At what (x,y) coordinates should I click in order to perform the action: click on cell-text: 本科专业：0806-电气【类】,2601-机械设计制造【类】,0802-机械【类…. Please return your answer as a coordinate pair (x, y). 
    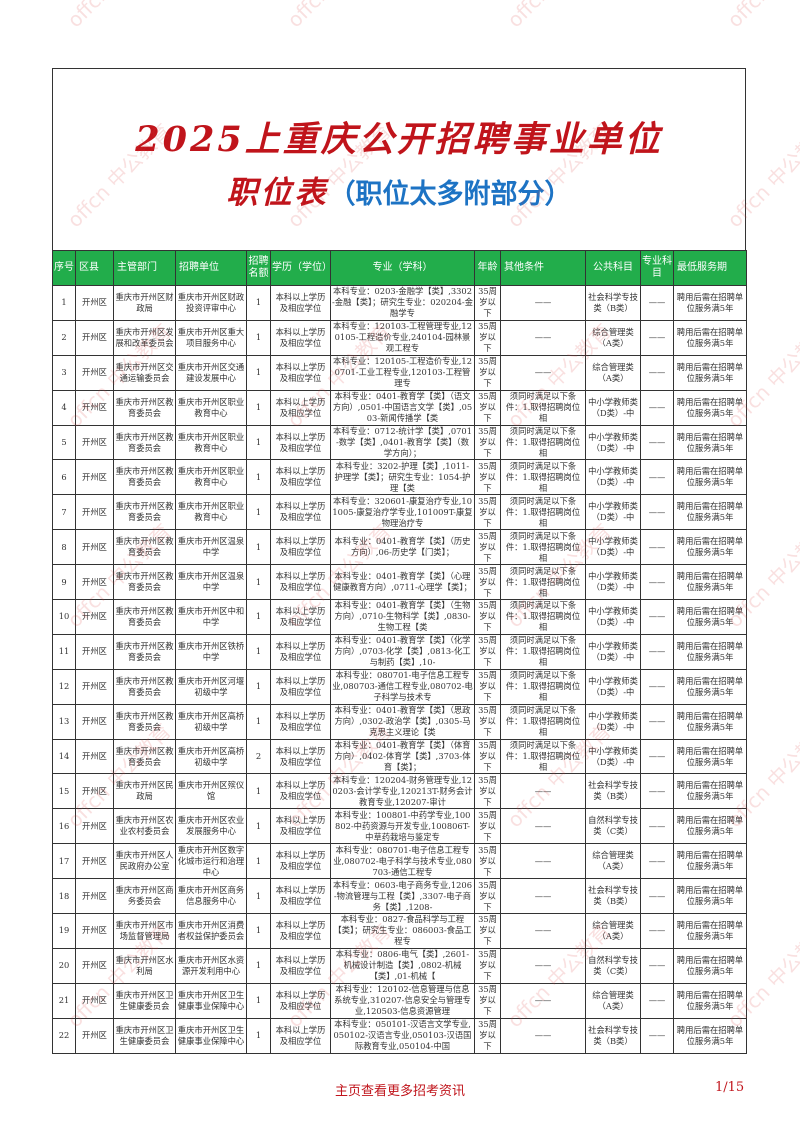
    Looking at the image, I should click on (402, 965).